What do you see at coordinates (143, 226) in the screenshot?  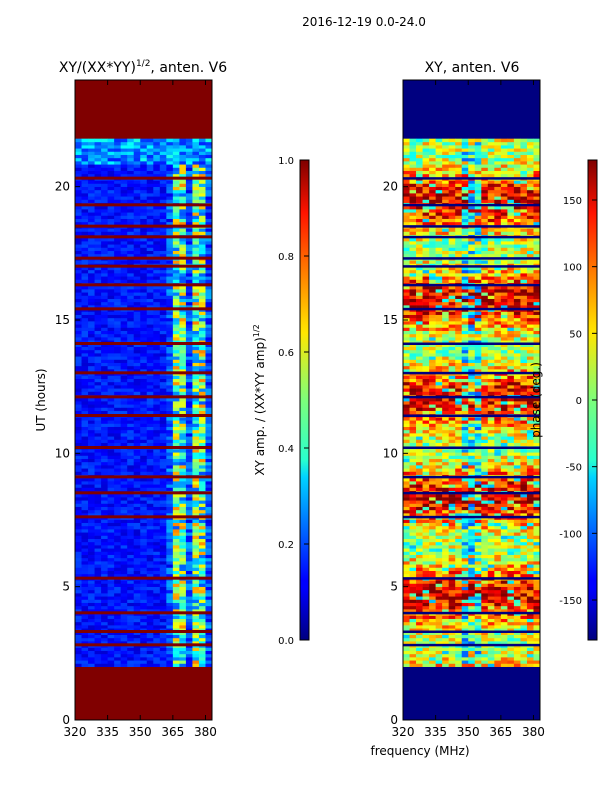 I see `flagged-row` at bounding box center [143, 226].